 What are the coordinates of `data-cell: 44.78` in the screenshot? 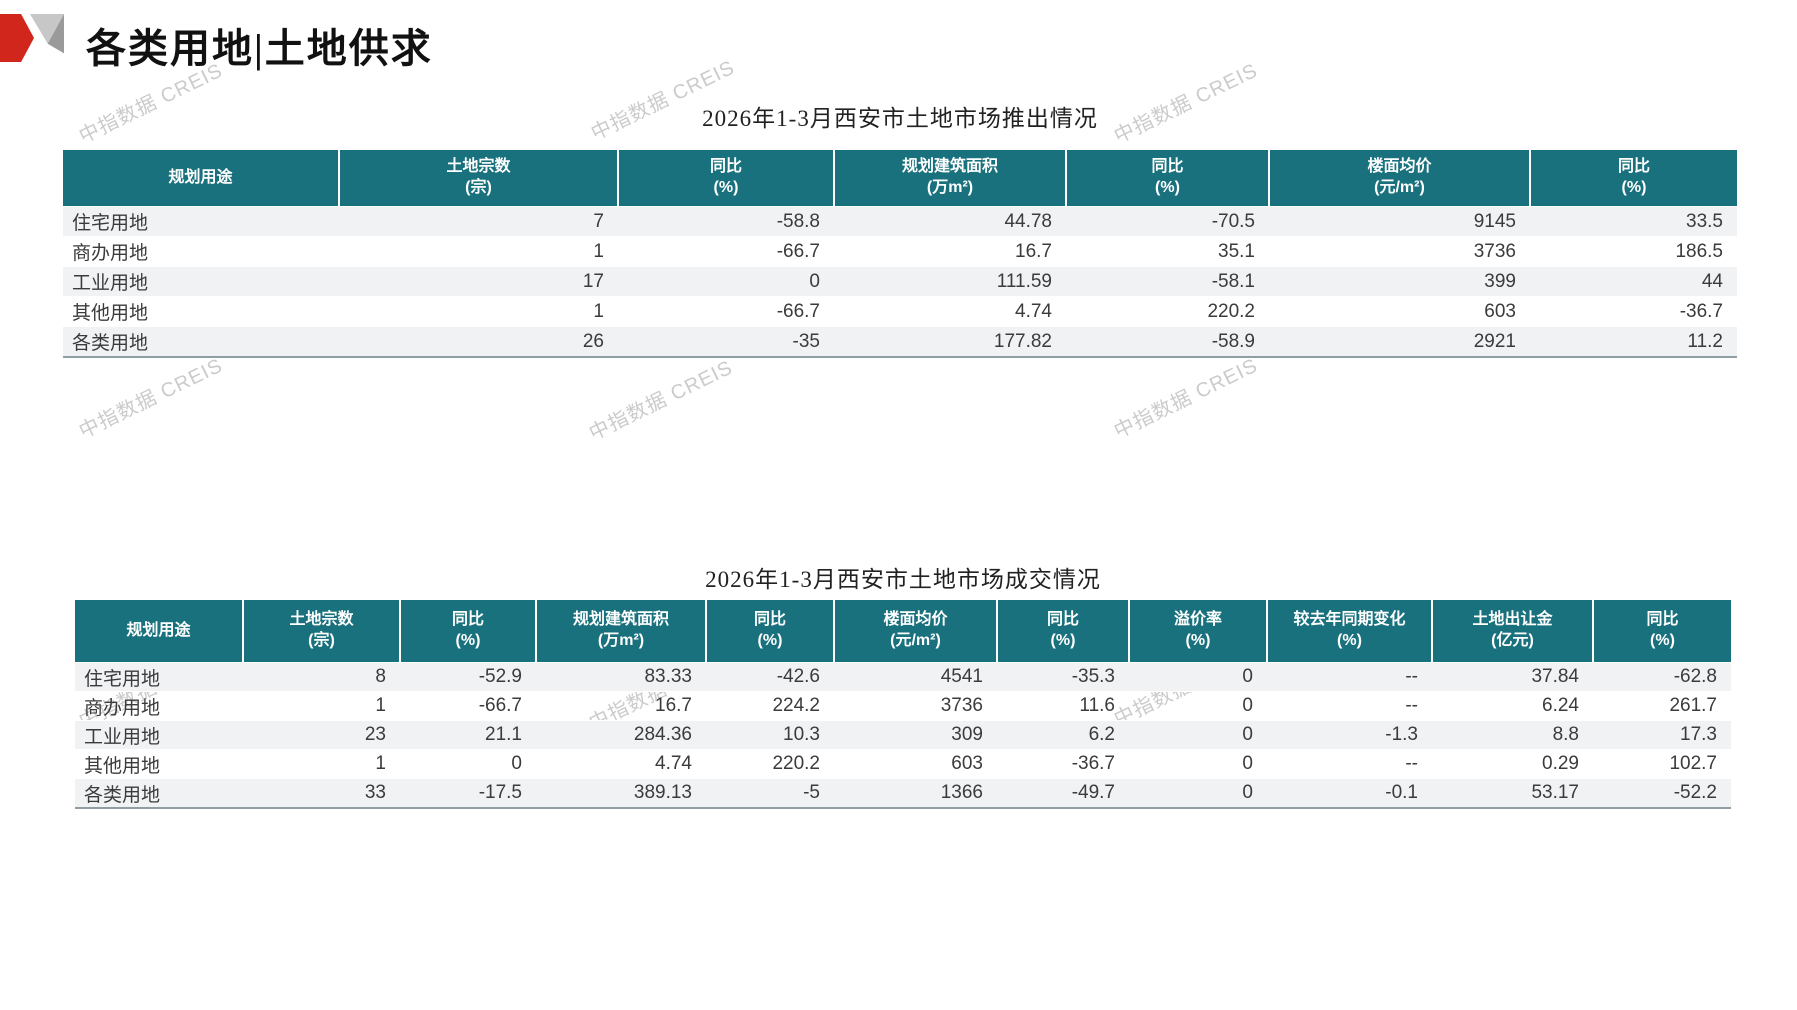 It's located at (1028, 221).